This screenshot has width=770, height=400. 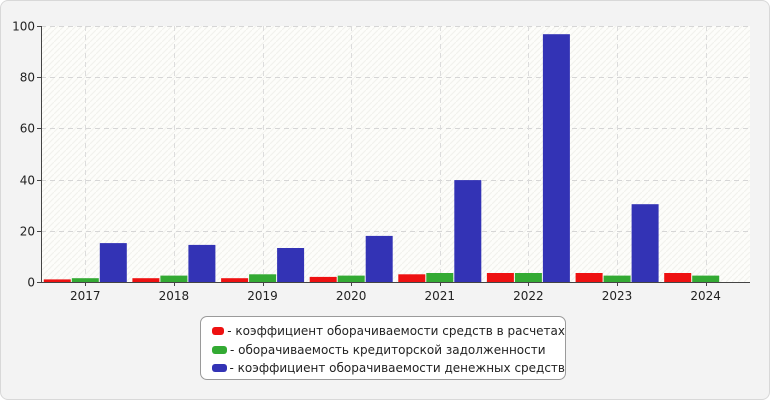 What do you see at coordinates (174, 296) in the screenshot?
I see `x-tick-label: 2018` at bounding box center [174, 296].